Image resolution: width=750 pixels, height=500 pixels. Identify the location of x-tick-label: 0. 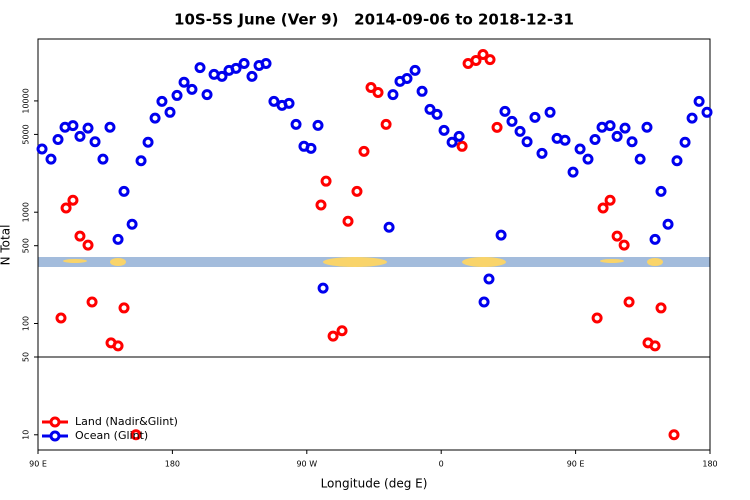
(441, 464).